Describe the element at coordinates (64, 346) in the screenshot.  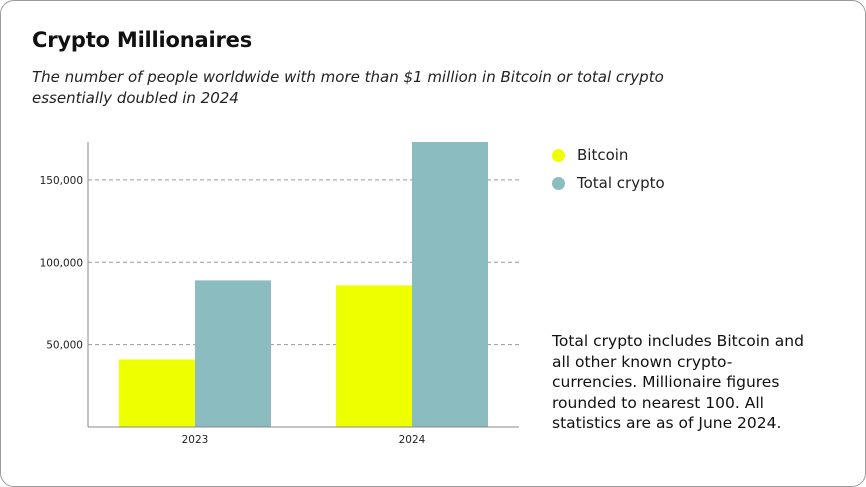
I see `y-tick-label: 50,000` at that location.